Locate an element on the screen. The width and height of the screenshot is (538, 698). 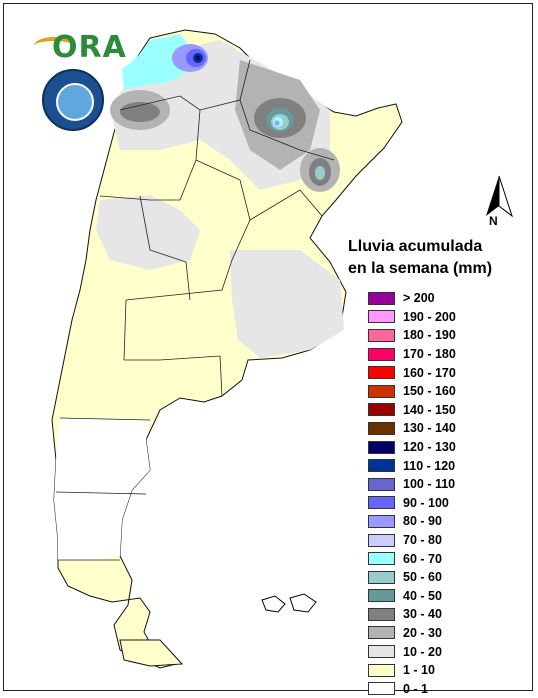
legend-label: 10 - 20 is located at coordinates (422, 651).